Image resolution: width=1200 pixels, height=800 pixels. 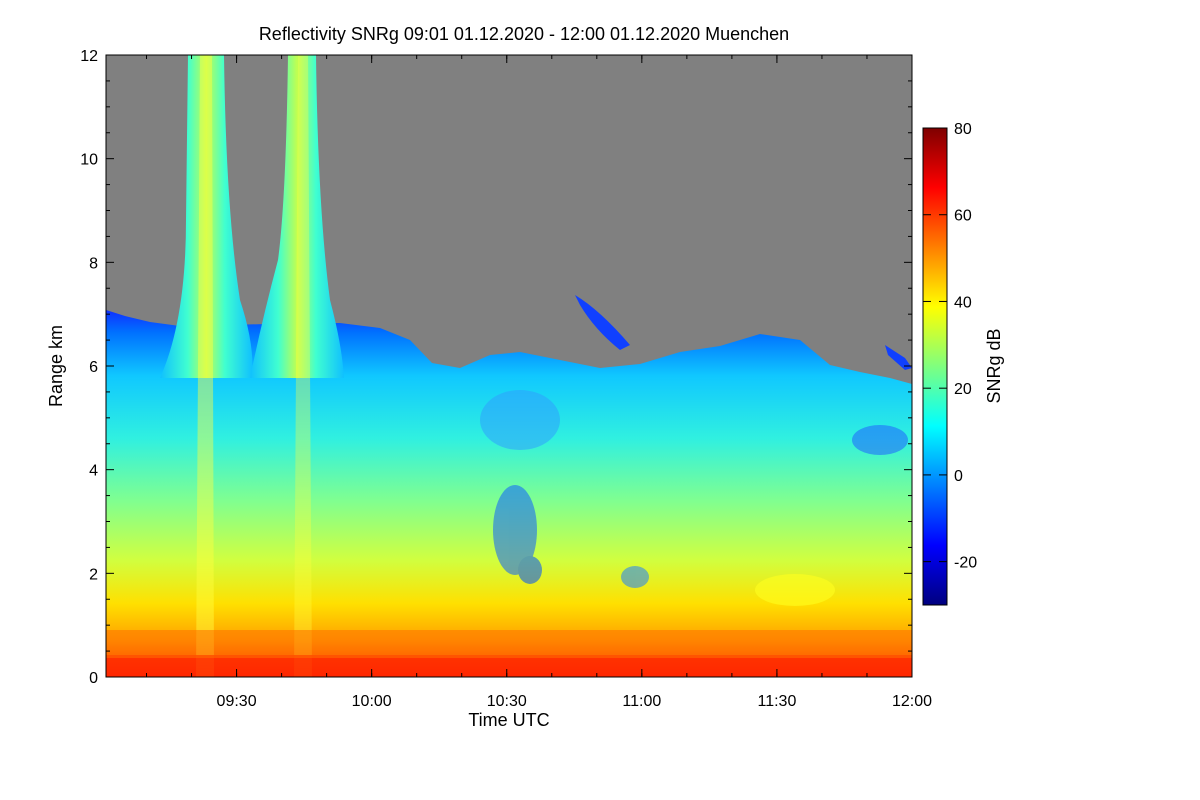 I want to click on surface-band, so click(x=509, y=666).